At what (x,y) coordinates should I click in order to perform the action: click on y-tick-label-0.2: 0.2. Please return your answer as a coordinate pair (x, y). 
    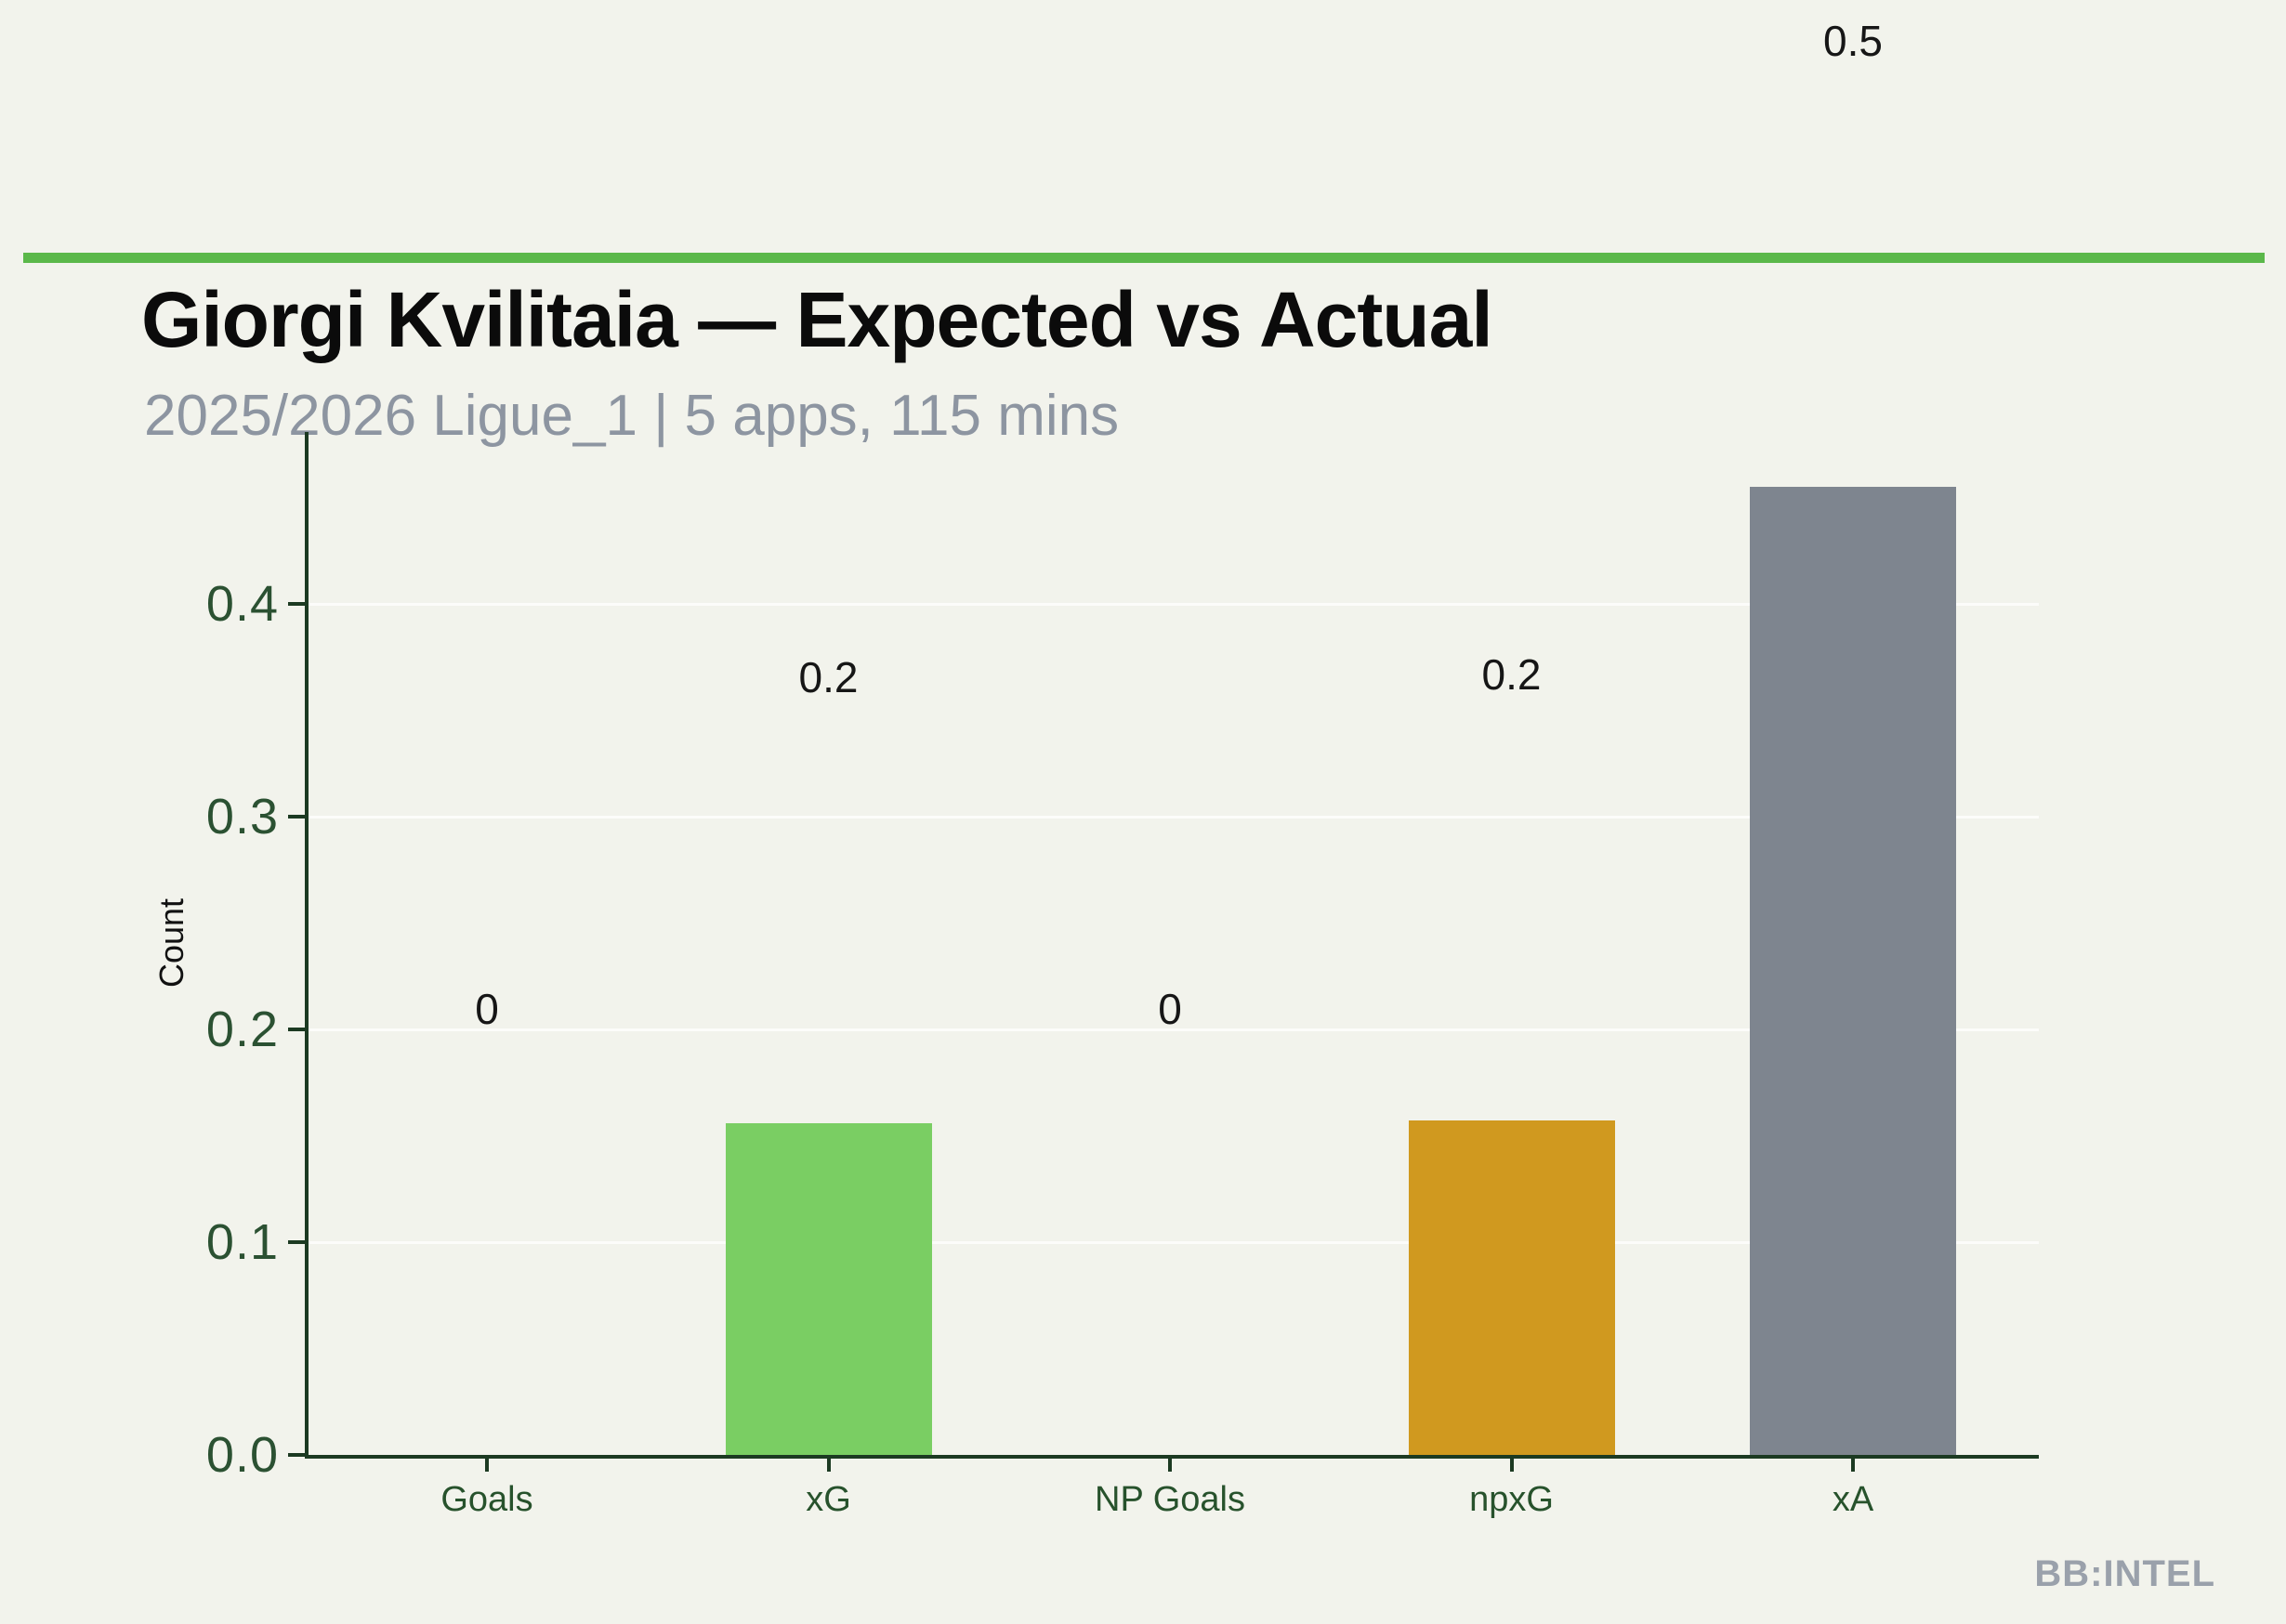
    Looking at the image, I should click on (242, 1029).